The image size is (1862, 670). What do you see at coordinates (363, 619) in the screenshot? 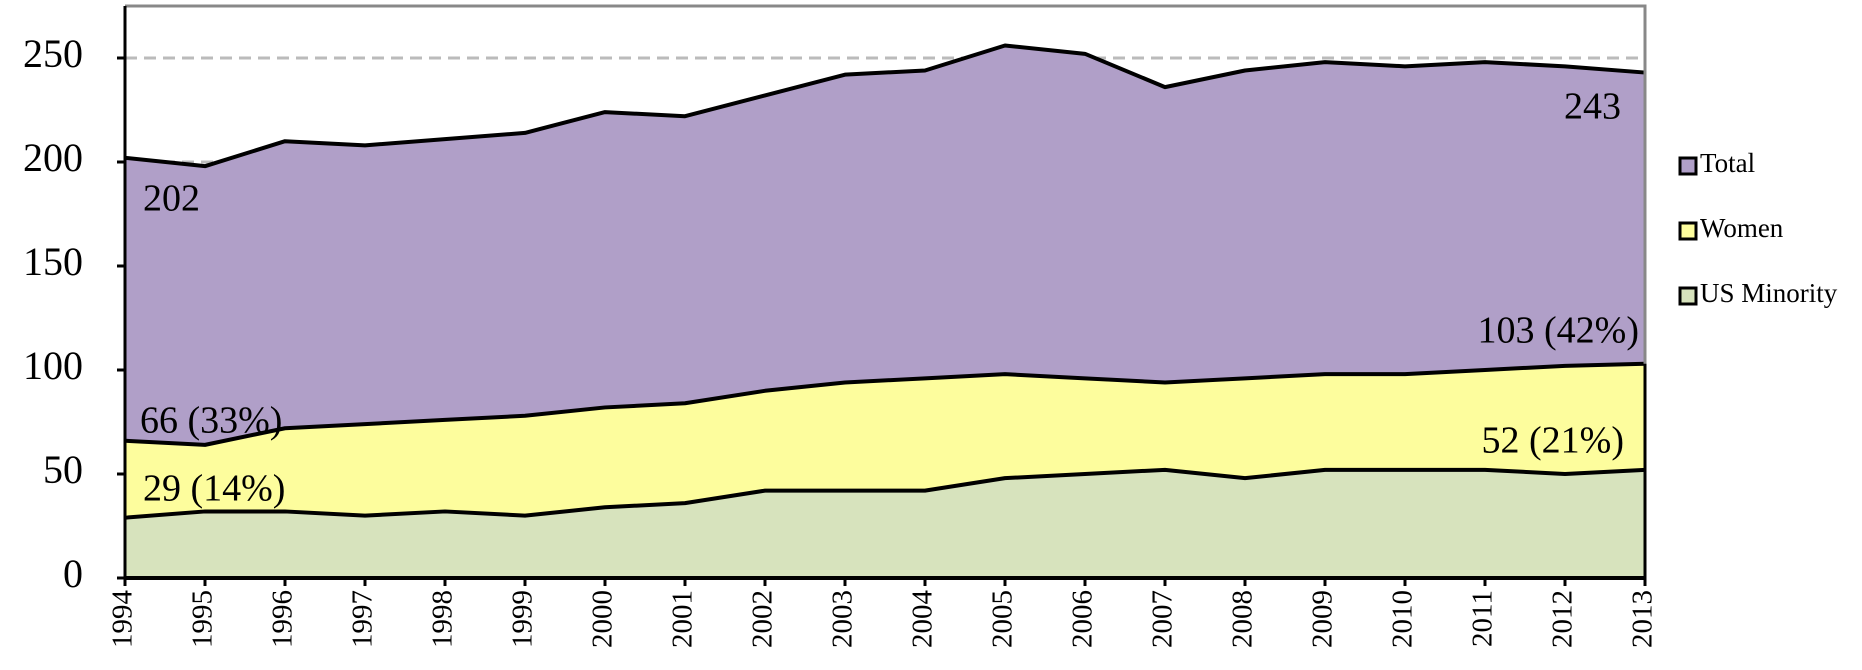
I see `x-tick-label: 1997` at bounding box center [363, 619].